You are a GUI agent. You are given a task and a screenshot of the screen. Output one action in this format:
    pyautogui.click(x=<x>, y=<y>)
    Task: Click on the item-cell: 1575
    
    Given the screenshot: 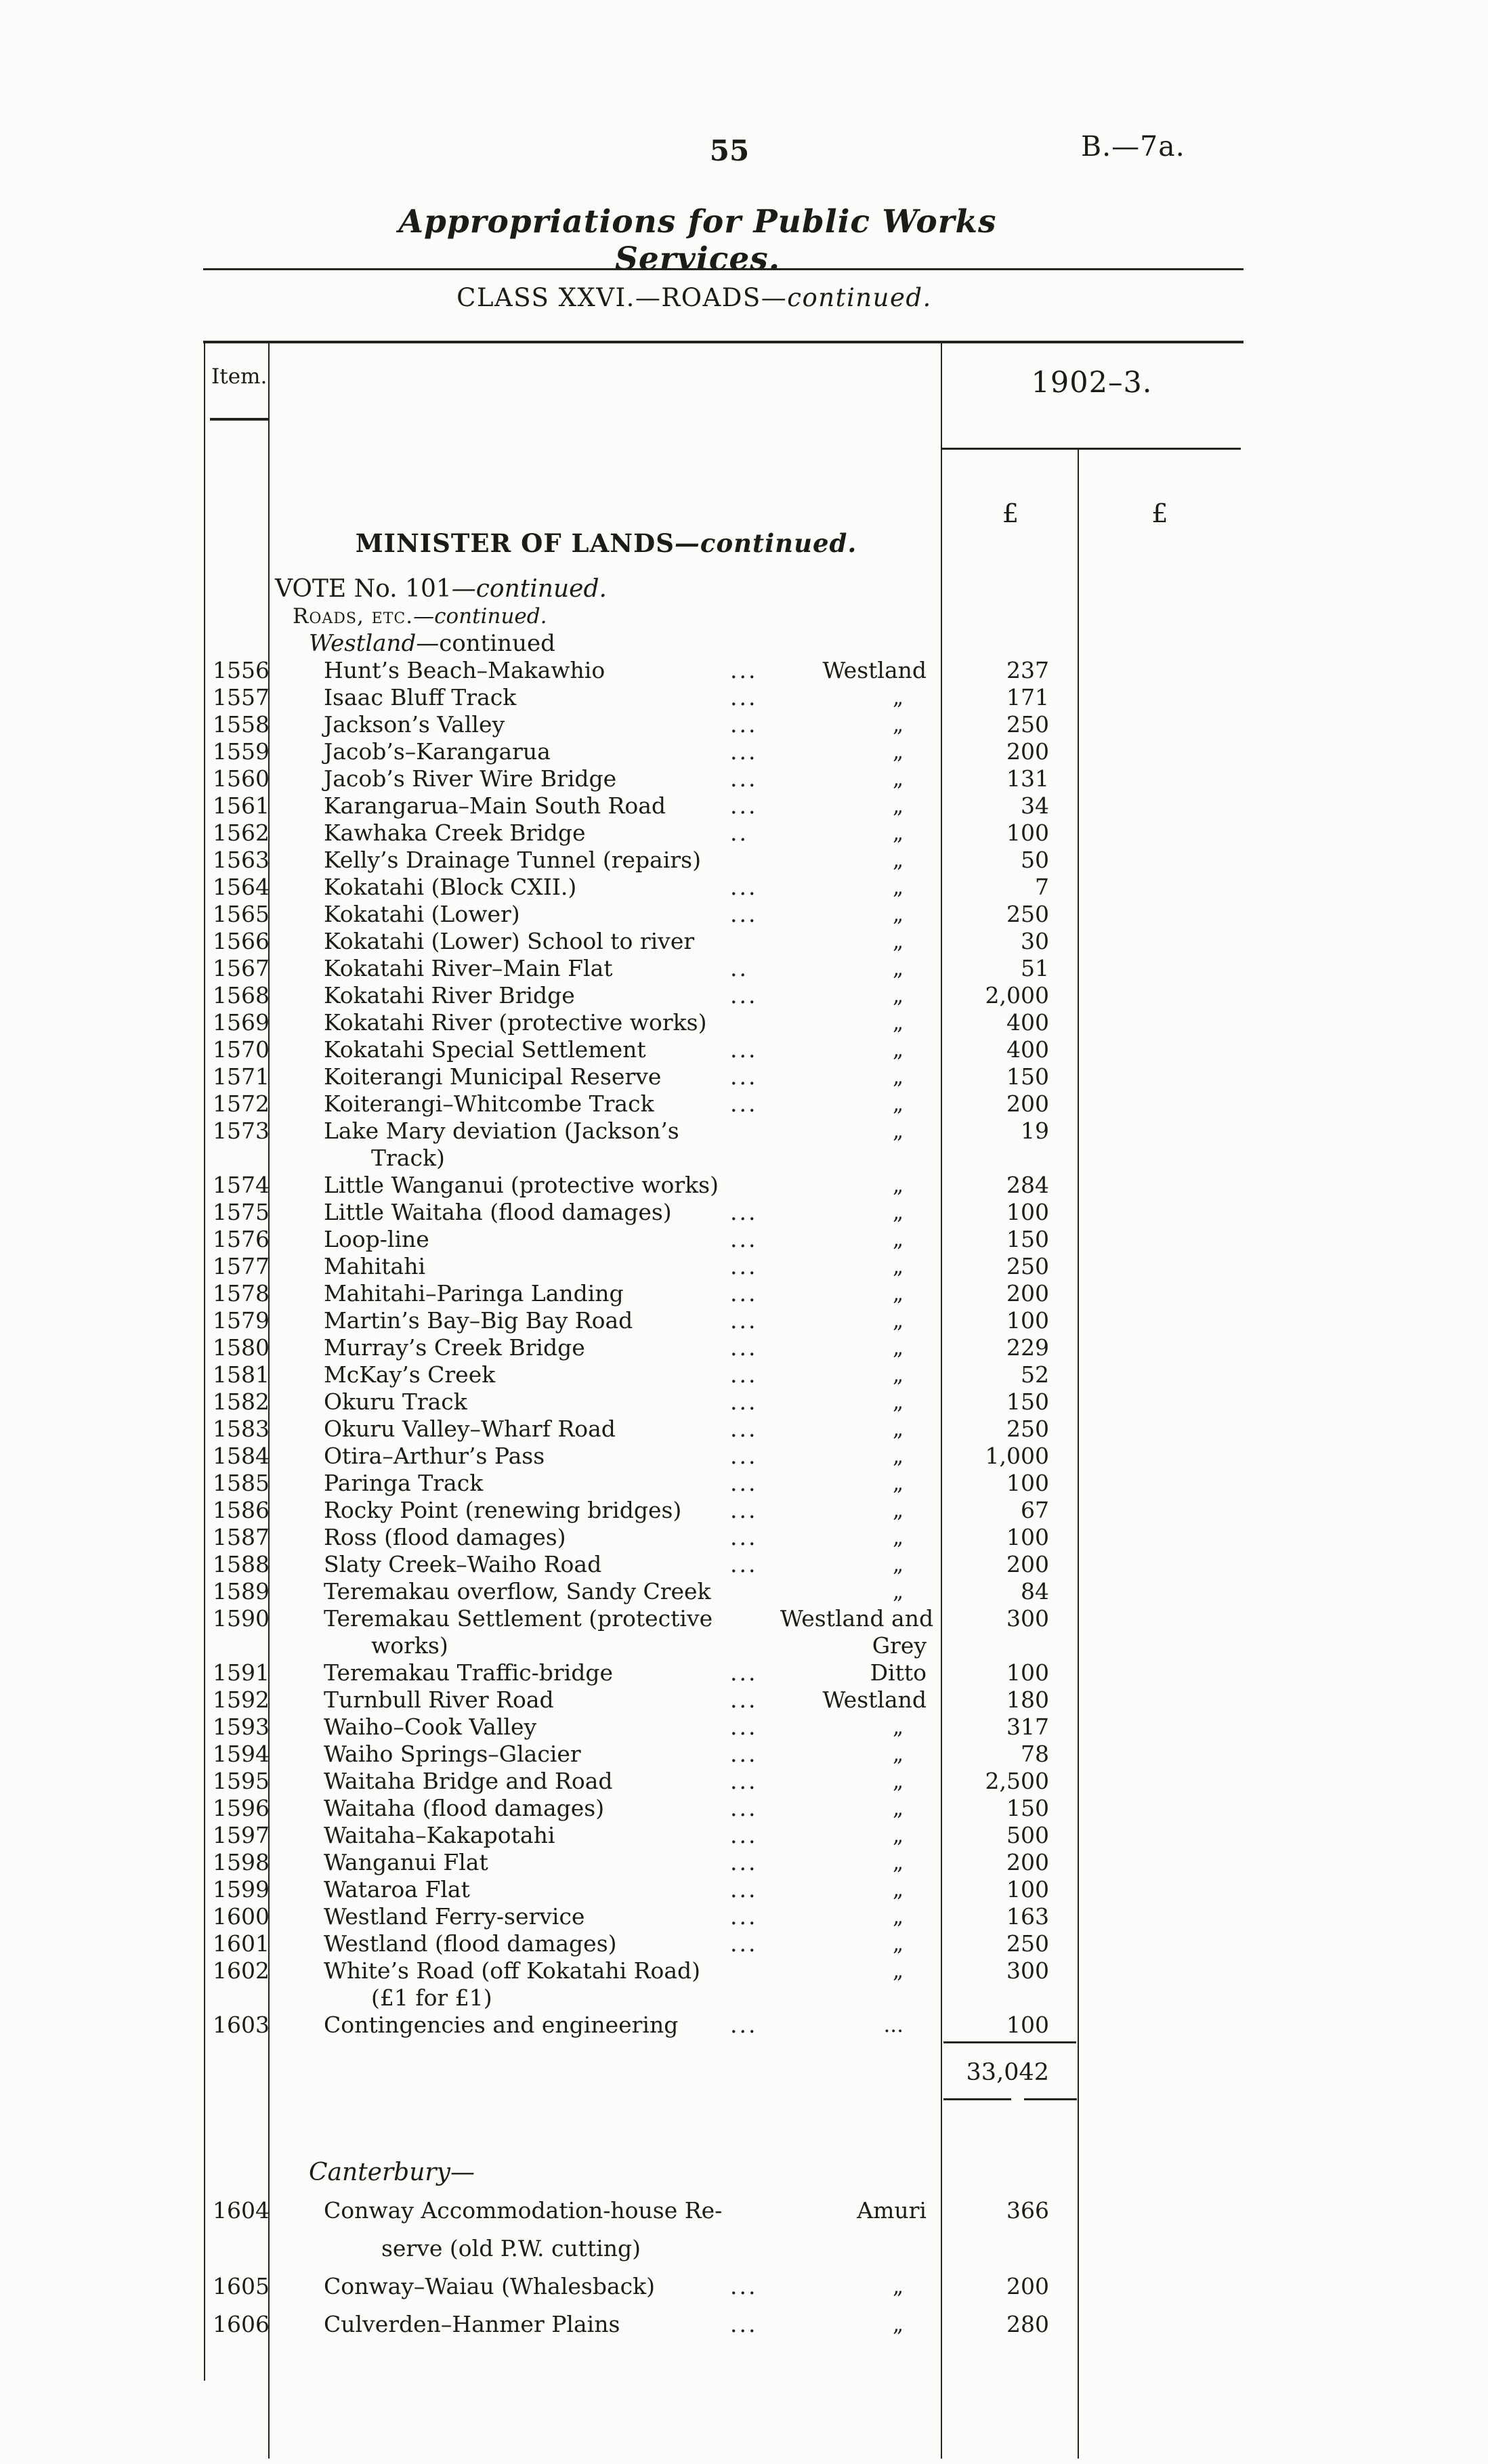 What is the action you would take?
    pyautogui.click(x=241, y=1212)
    